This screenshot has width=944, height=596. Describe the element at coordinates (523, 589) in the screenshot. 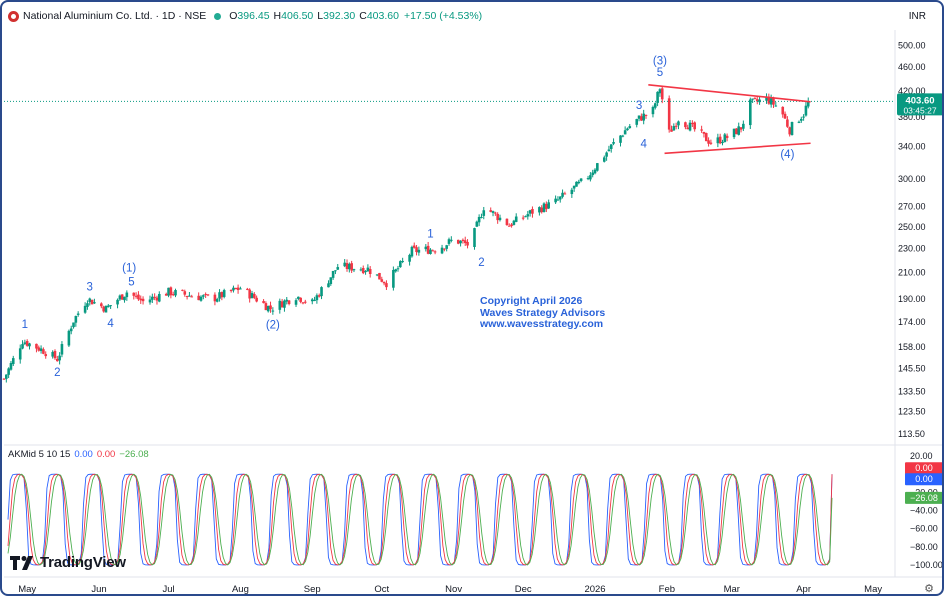

I see `time-axis-label: Dec` at that location.